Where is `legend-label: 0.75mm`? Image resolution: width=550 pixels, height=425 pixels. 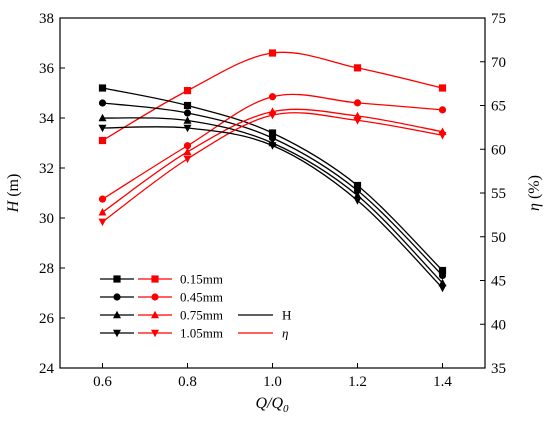
legend-label: 0.75mm is located at coordinates (201, 315).